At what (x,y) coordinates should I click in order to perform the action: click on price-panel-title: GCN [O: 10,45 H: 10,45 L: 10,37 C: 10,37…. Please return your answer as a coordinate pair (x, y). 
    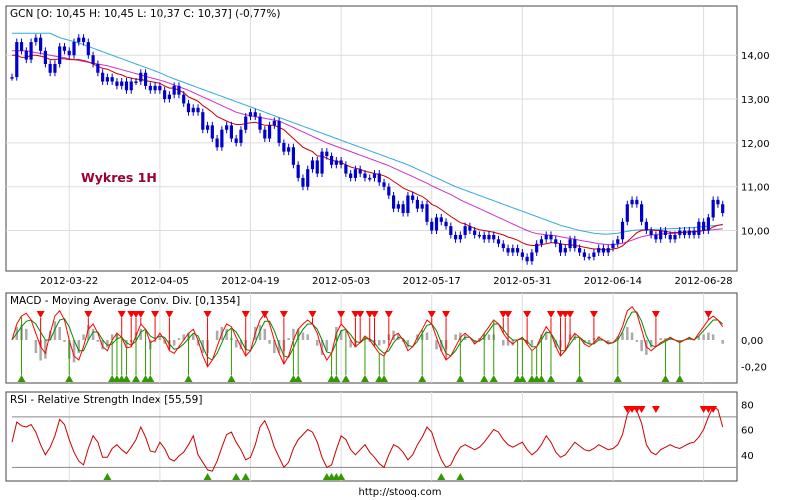
    Looking at the image, I should click on (145, 14).